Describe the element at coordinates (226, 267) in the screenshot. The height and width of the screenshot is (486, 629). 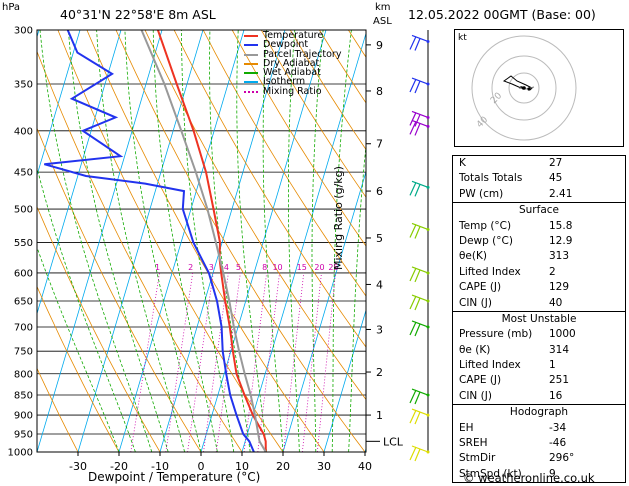
I see `mixing-ratio-label: 4` at that location.